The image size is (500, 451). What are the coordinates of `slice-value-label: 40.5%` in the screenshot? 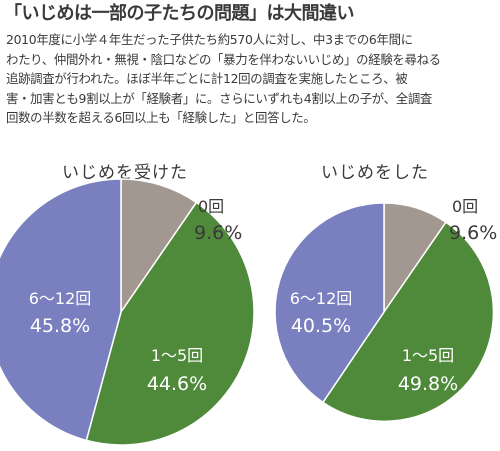 It's located at (321, 326).